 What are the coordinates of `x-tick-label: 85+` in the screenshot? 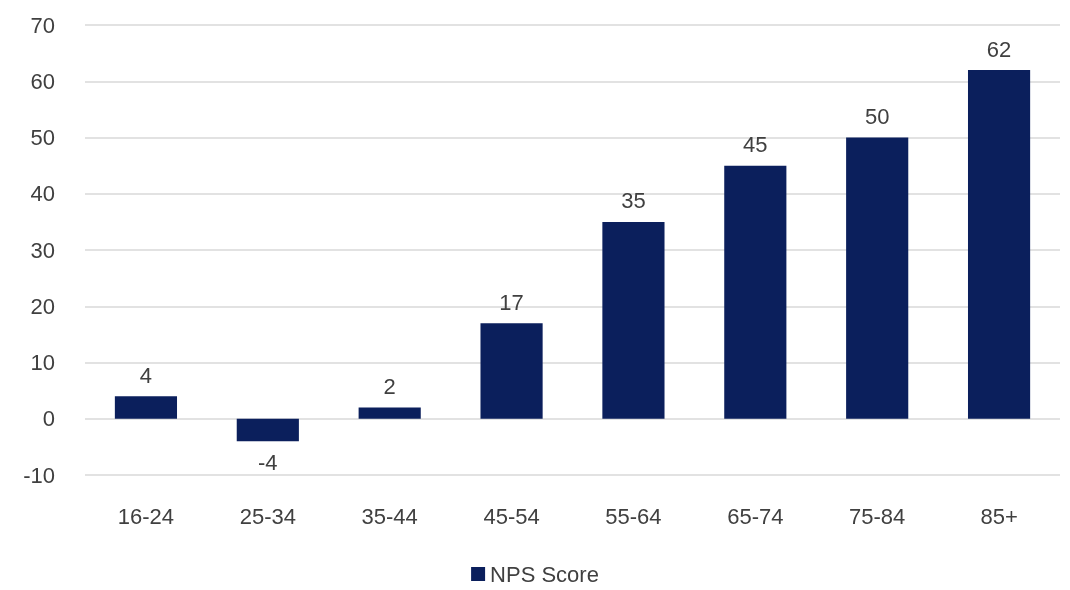 It's located at (999, 516).